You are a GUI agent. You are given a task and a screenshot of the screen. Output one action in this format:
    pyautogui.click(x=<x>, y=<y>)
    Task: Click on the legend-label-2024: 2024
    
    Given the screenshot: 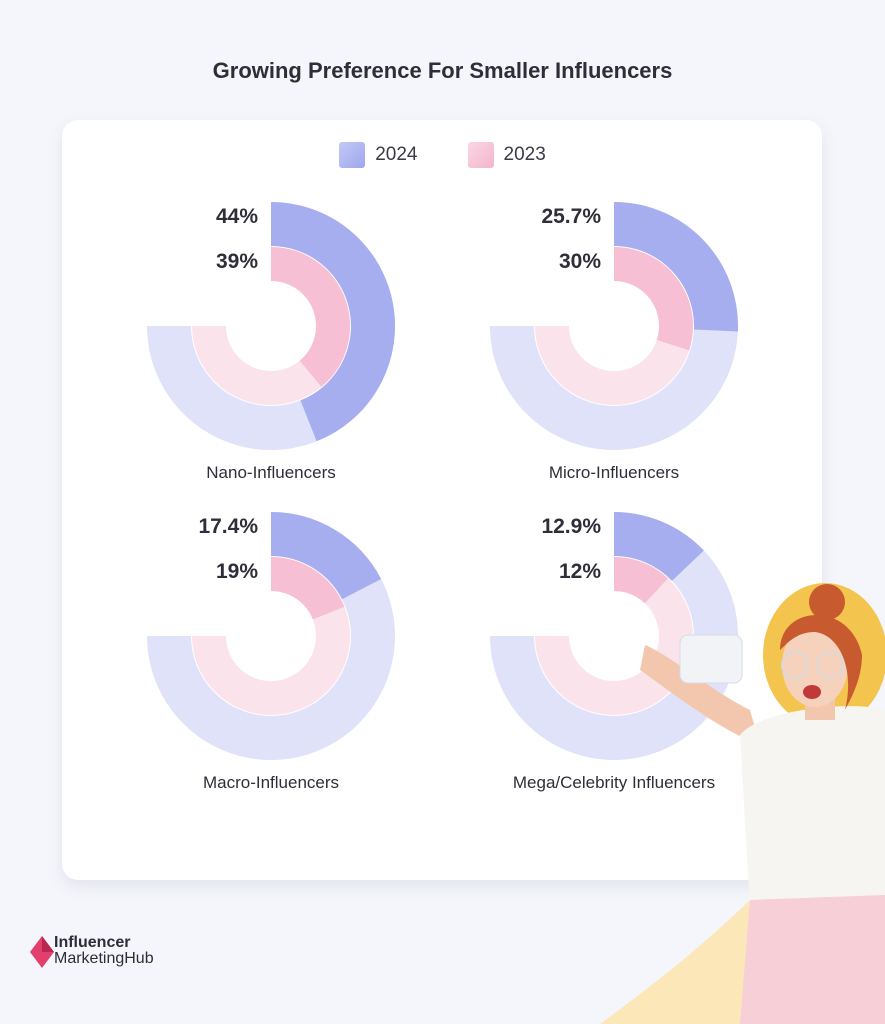 What is the action you would take?
    pyautogui.click(x=396, y=154)
    